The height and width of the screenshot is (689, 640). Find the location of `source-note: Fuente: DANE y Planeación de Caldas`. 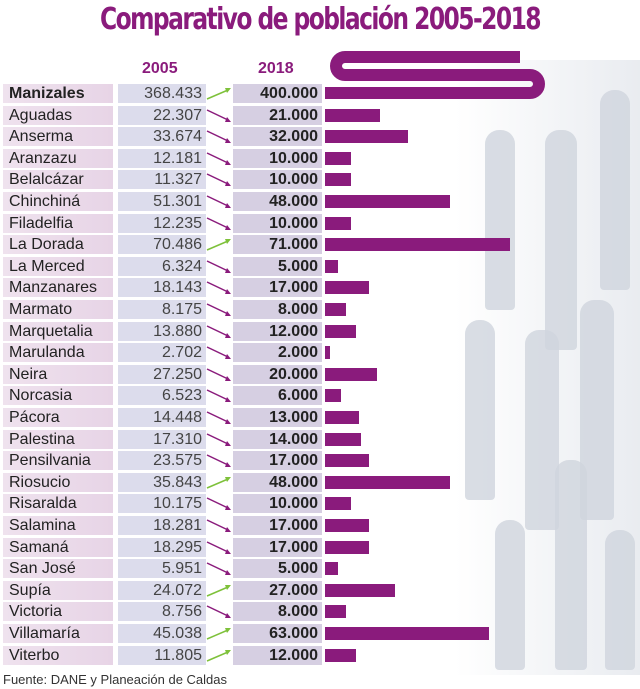

source-note: Fuente: DANE y Planeación de Caldas is located at coordinates (115, 679).